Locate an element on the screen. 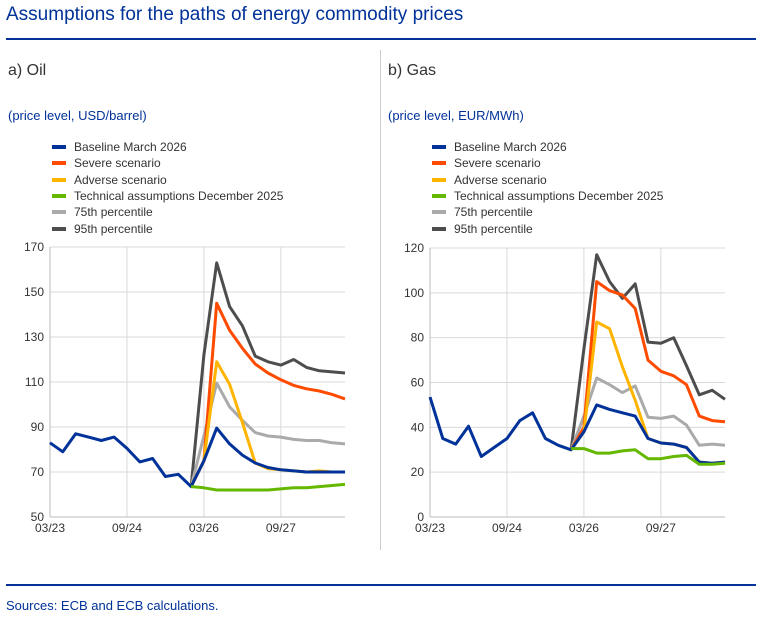 The height and width of the screenshot is (618, 757). footer-rule is located at coordinates (381, 585).